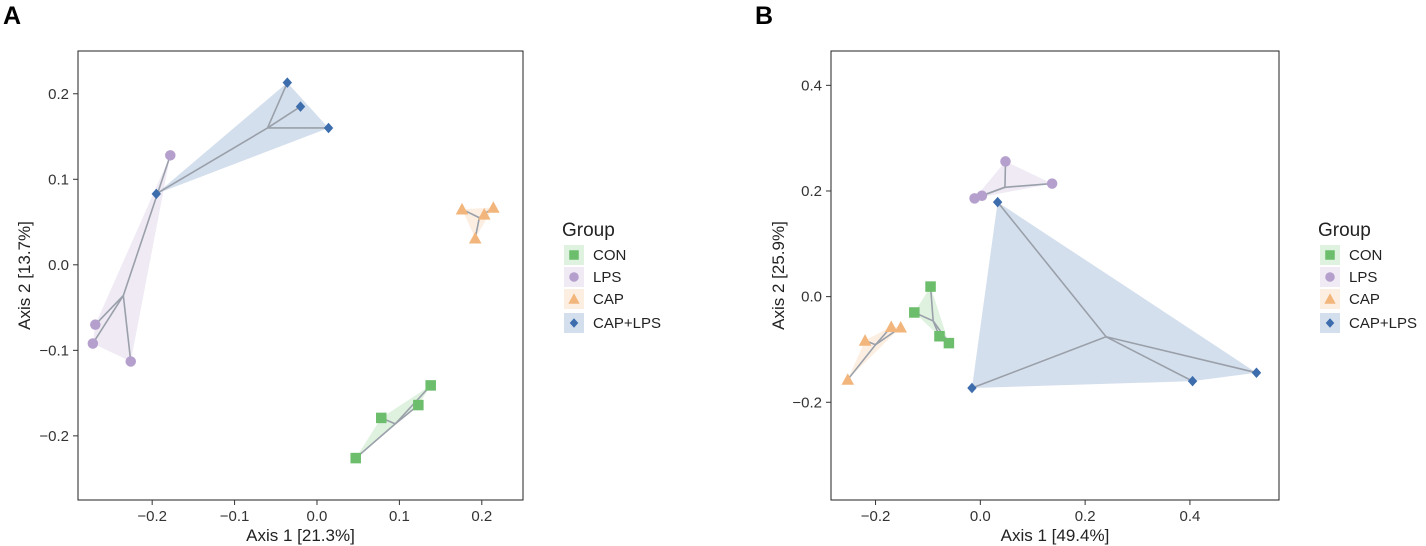 This screenshot has height=546, width=1426. Describe the element at coordinates (24, 275) in the screenshot. I see `y-axis-title: Axis 2 [13.7%]` at that location.